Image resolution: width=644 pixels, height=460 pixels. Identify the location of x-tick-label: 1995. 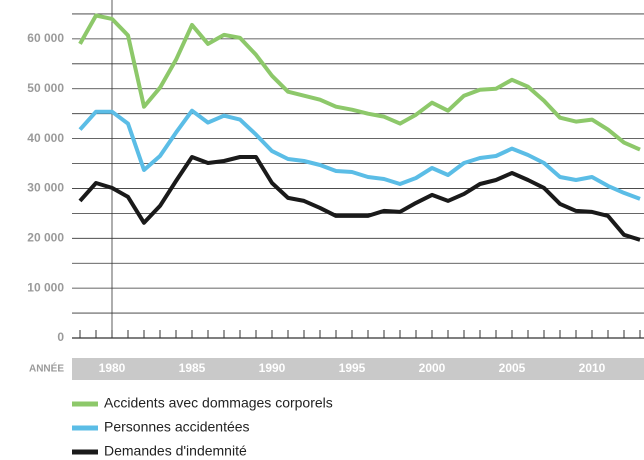
(352, 368).